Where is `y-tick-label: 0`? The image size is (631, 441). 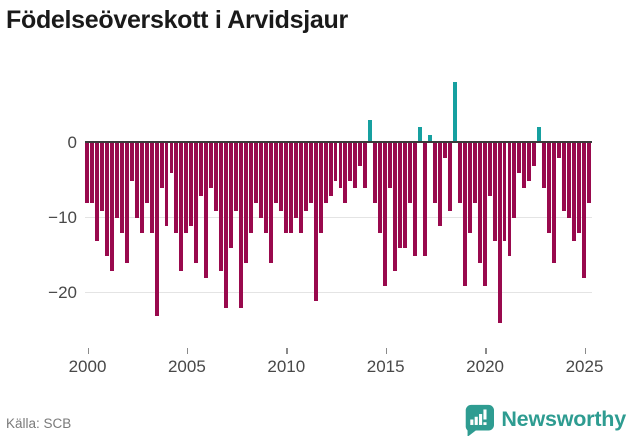 y-tick-label: 0 is located at coordinates (72, 142).